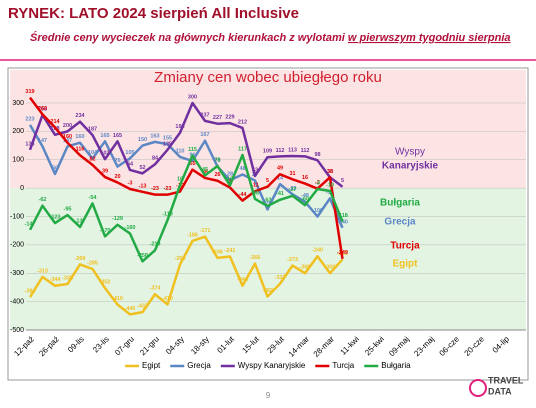 The height and width of the screenshot is (408, 536). I want to click on data-label: 43, so click(255, 170).